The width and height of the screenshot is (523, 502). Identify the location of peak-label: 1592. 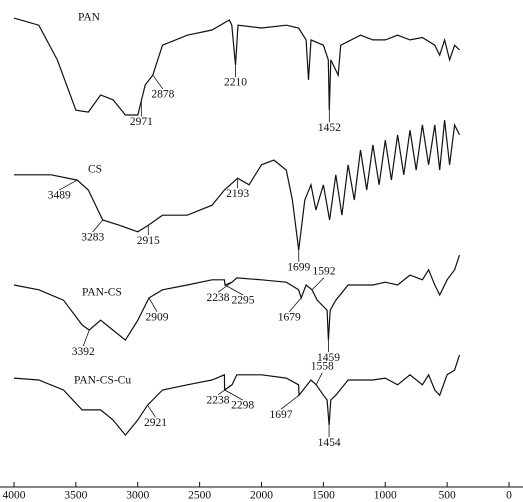
(323, 271).